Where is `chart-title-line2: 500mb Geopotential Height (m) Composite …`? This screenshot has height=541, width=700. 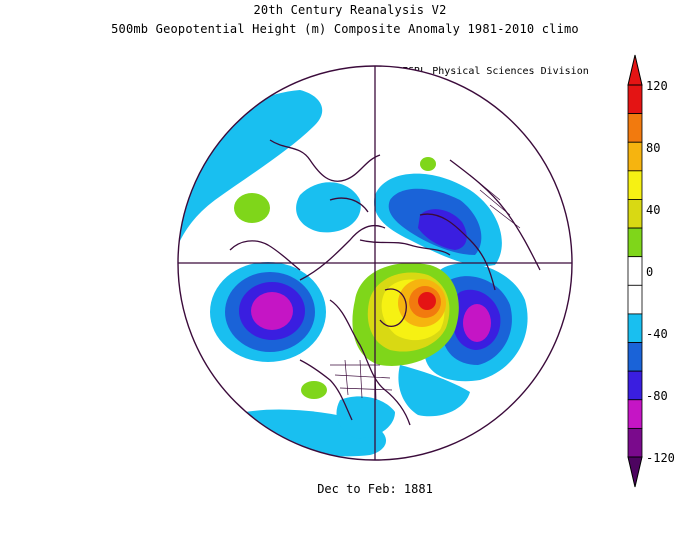 chart-title-line2: 500mb Geopotential Height (m) Composite … is located at coordinates (345, 29).